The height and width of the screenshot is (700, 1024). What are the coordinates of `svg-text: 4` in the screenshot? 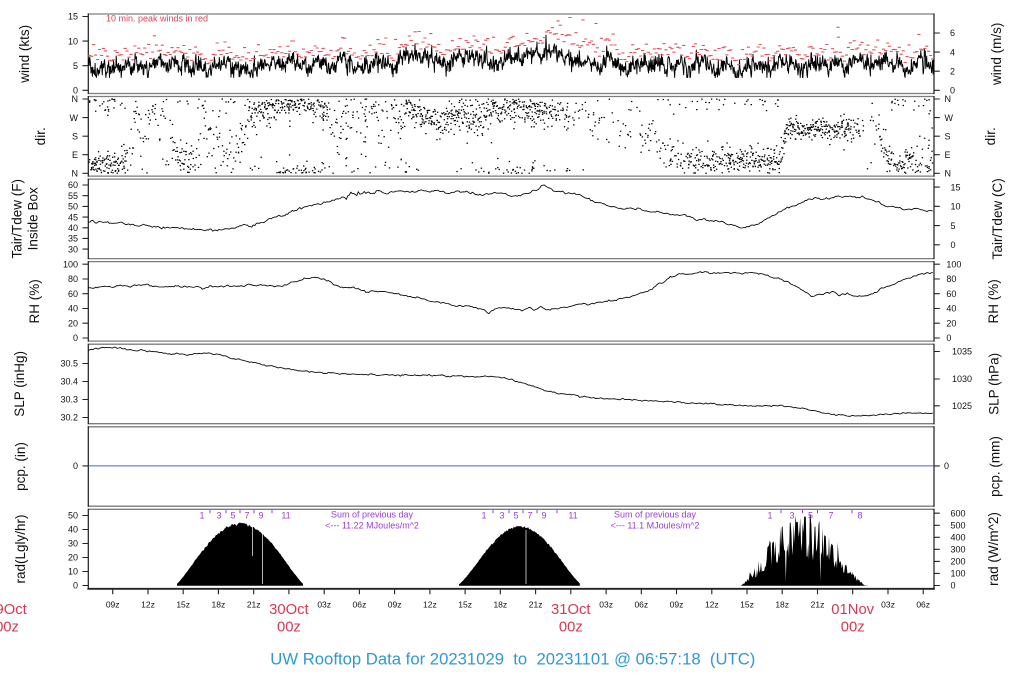 It's located at (952, 52).